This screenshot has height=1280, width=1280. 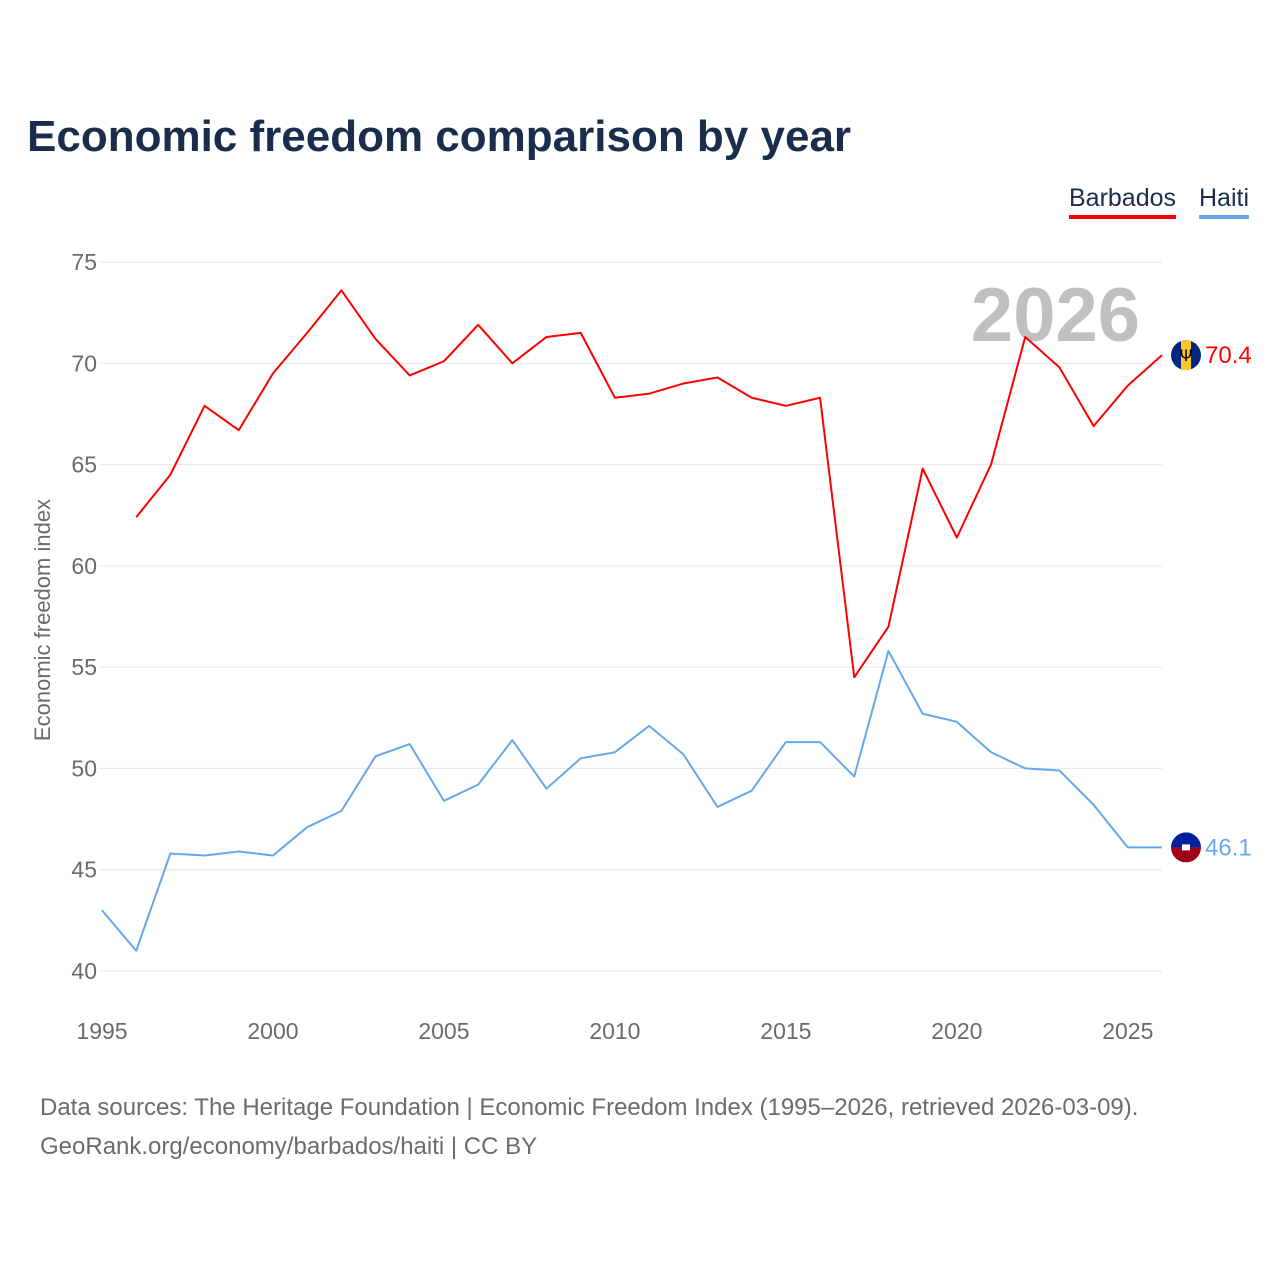 I want to click on y-tick-label: 70, so click(x=84, y=363).